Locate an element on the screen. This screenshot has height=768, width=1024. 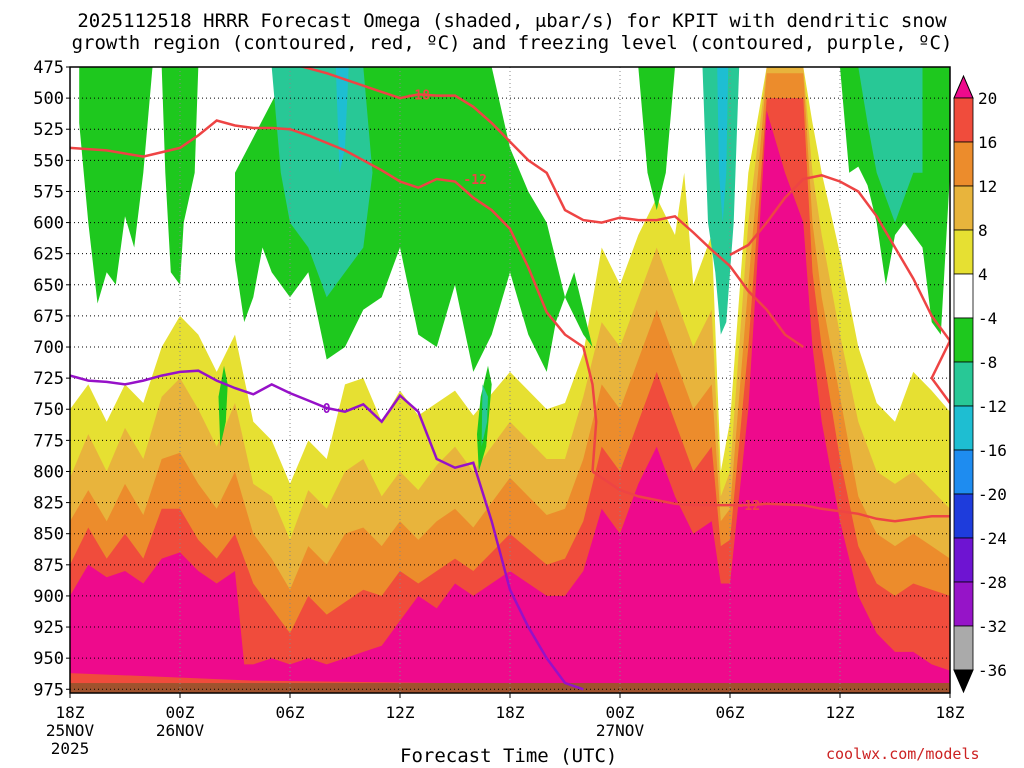
colorbar-label: -20 is located at coordinates (992, 494).